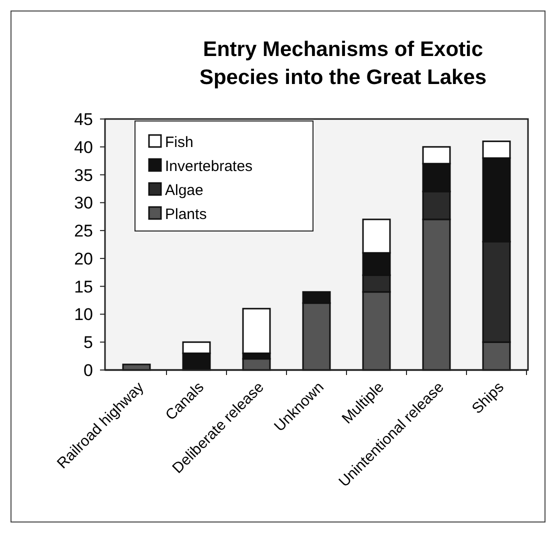 The width and height of the screenshot is (556, 533). What do you see at coordinates (209, 166) in the screenshot?
I see `legend-label: Invertebrates` at bounding box center [209, 166].